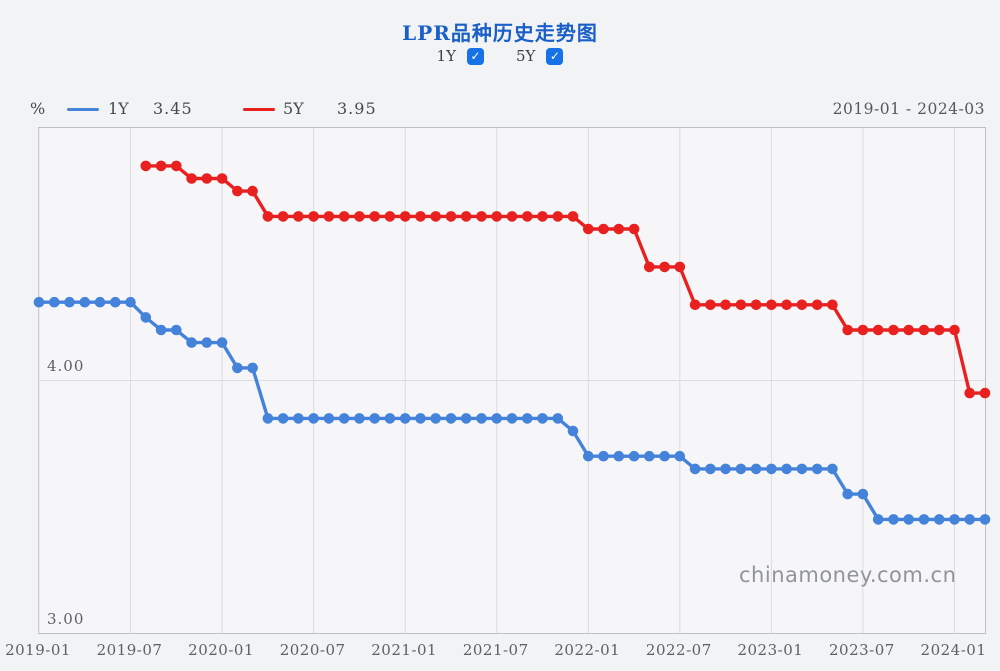 The height and width of the screenshot is (671, 1000). I want to click on x-axis-tick-label: 2023-07, so click(862, 650).